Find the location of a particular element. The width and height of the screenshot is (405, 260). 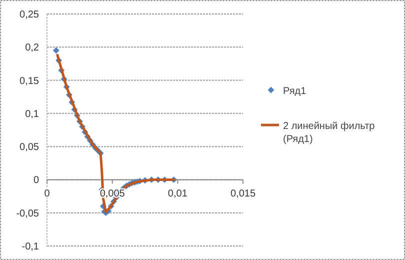

x-tick-label: 0 is located at coordinates (47, 194).